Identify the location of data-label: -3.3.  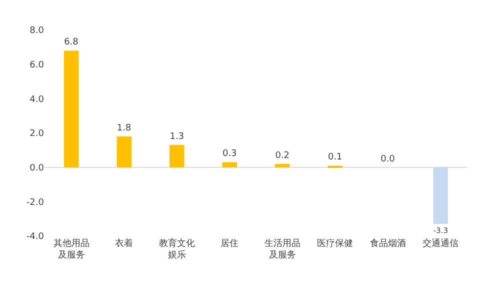
(440, 230).